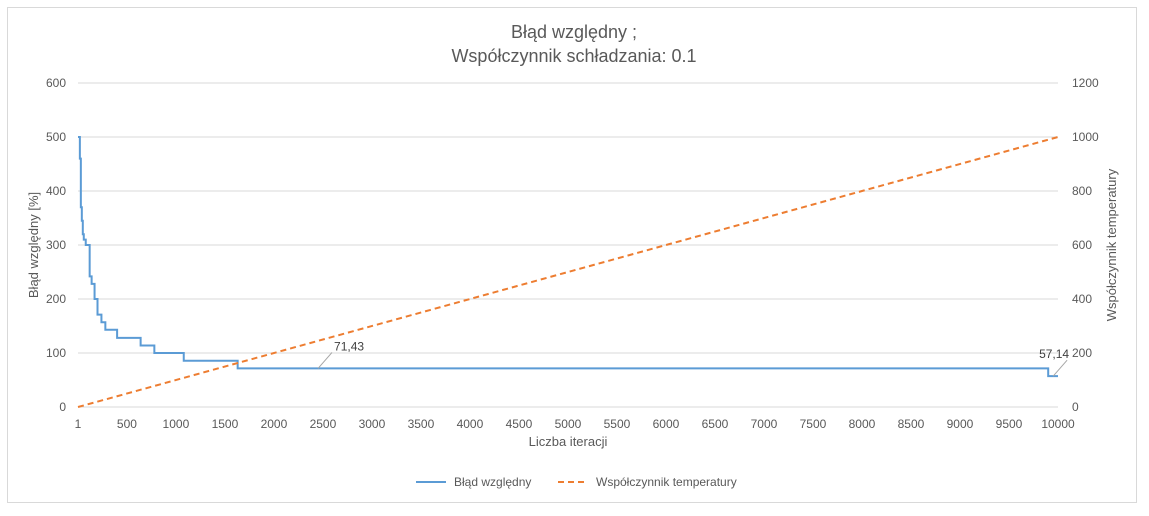  I want to click on data-label: 71,43, so click(349, 346).